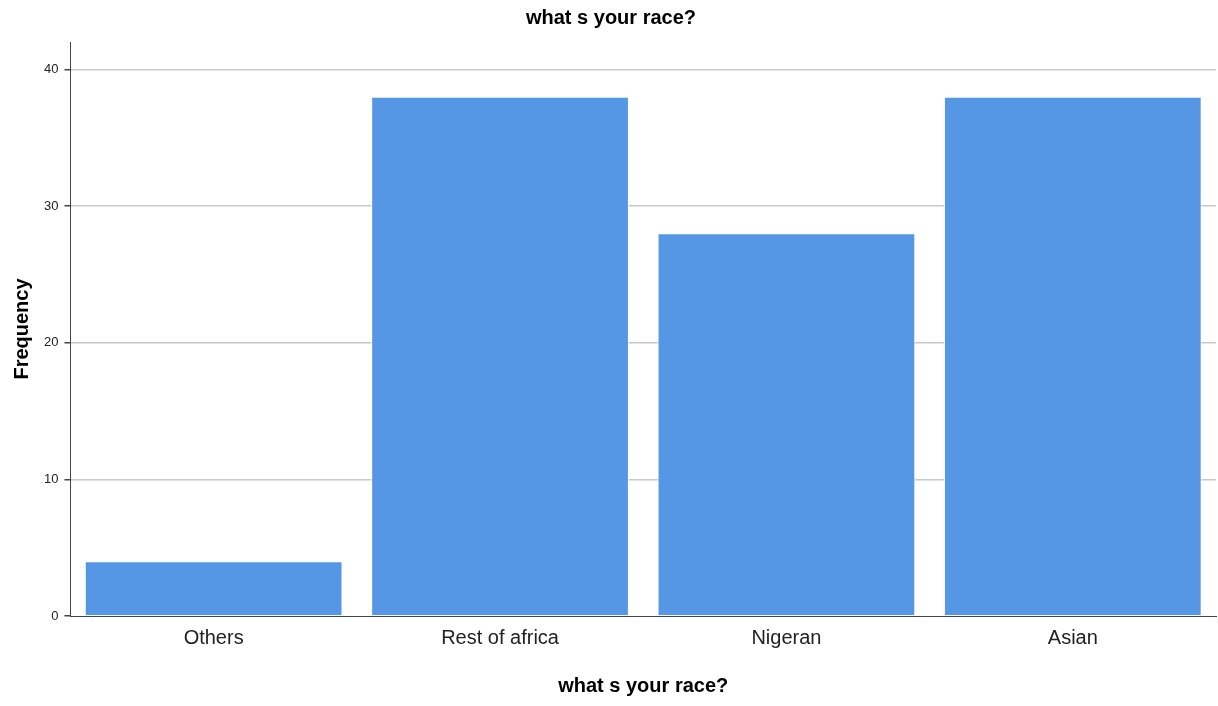  Describe the element at coordinates (1072, 636) in the screenshot. I see `x-tick-label: Asian` at that location.